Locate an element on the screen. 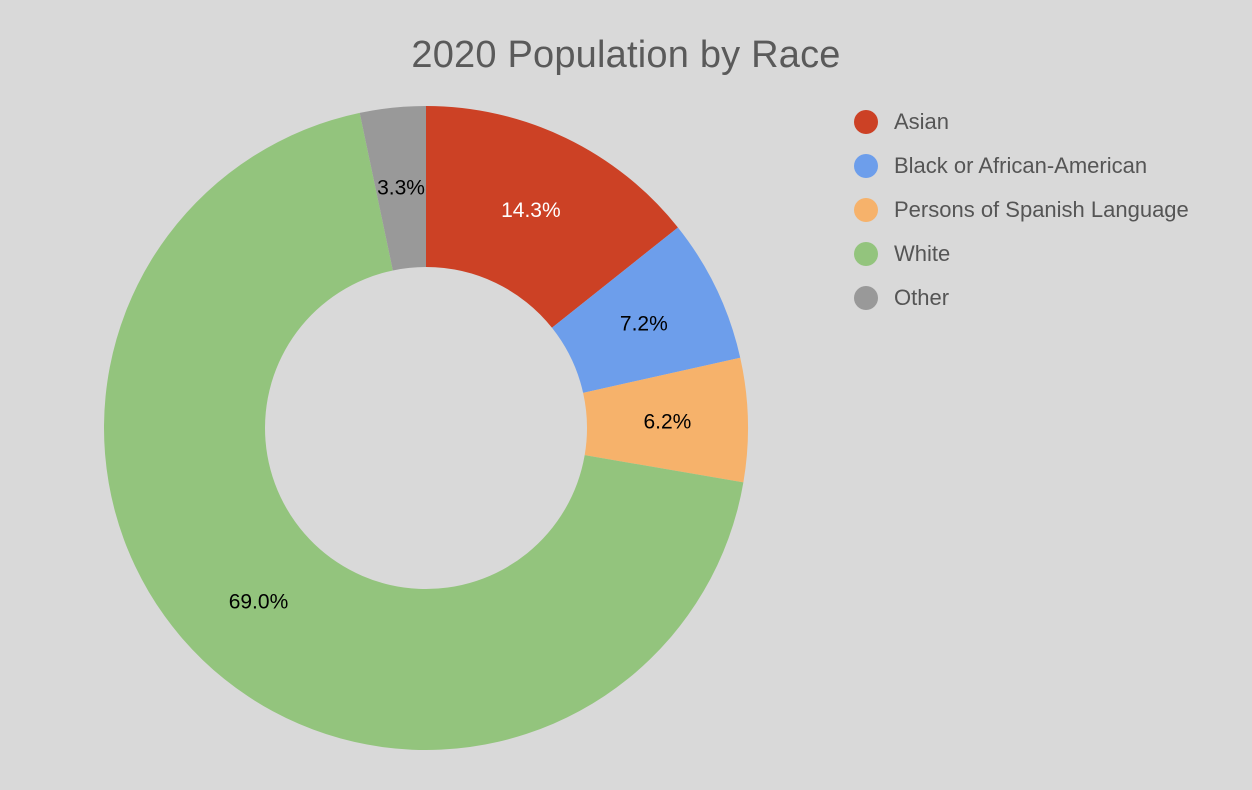 This screenshot has height=790, width=1252. slice-label: 14.3% is located at coordinates (531, 210).